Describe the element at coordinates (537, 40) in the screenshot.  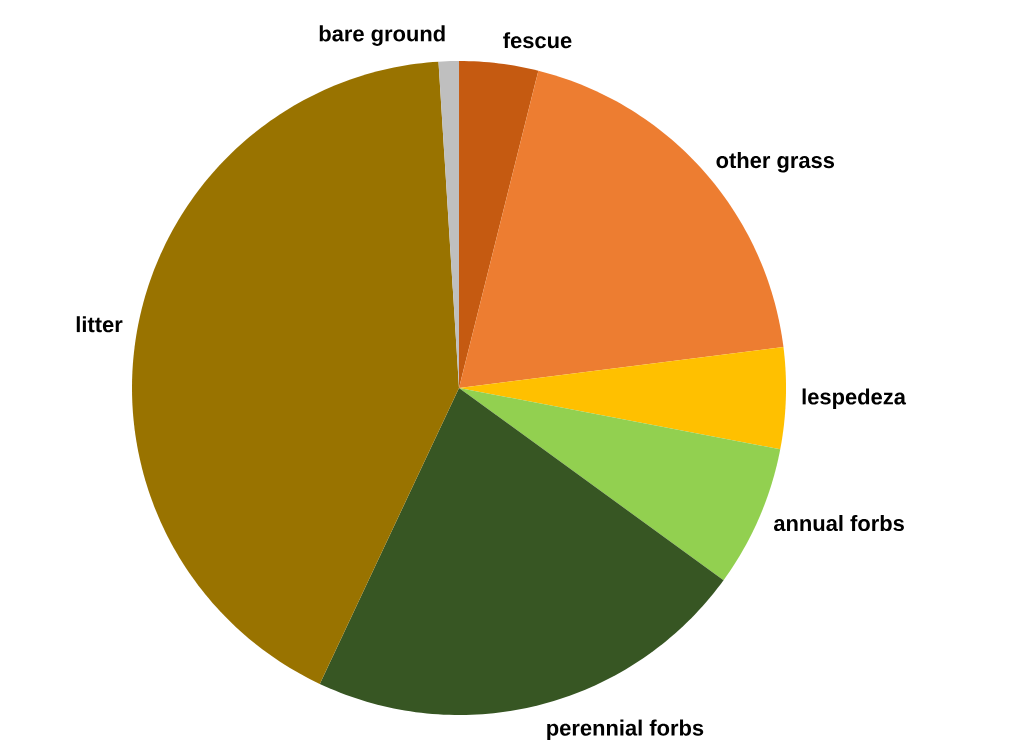
I see `slice-label: fescue` at that location.